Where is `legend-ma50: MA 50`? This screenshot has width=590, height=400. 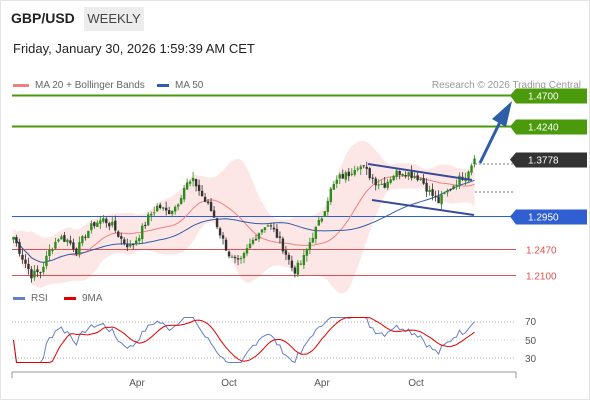 legend-ma50: MA 50 is located at coordinates (180, 85).